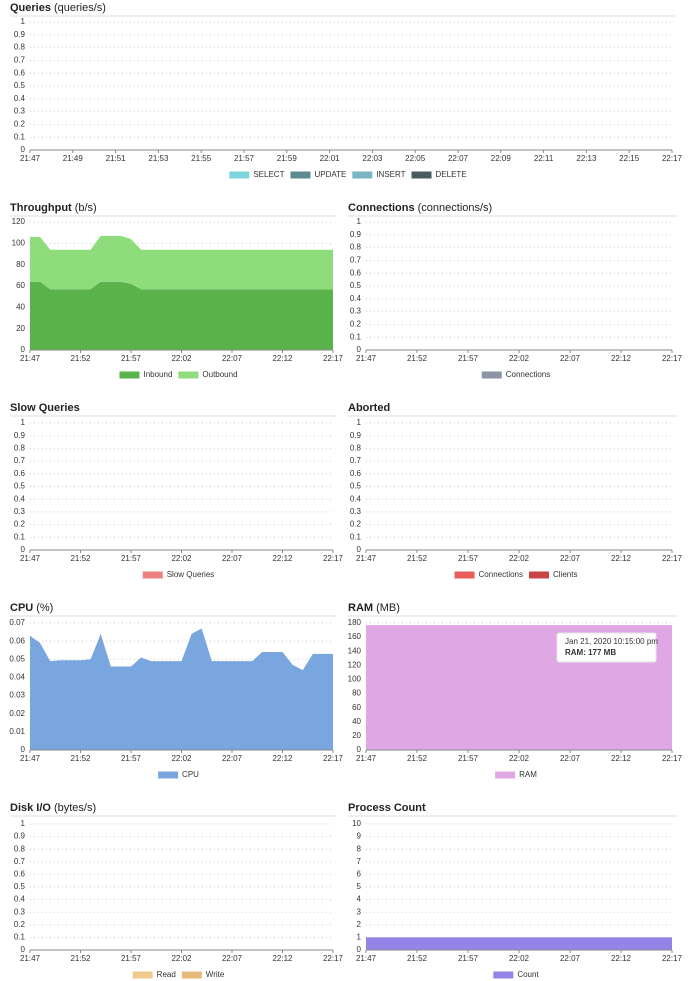  I want to click on chart-title: Slow Queries, so click(45, 408).